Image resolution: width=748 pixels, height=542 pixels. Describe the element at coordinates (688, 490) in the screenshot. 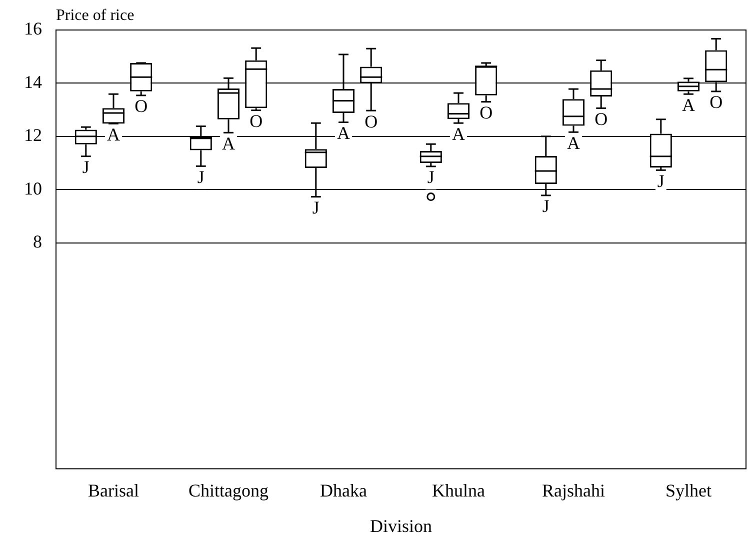

I see `x-tick-label: Sylhet` at that location.